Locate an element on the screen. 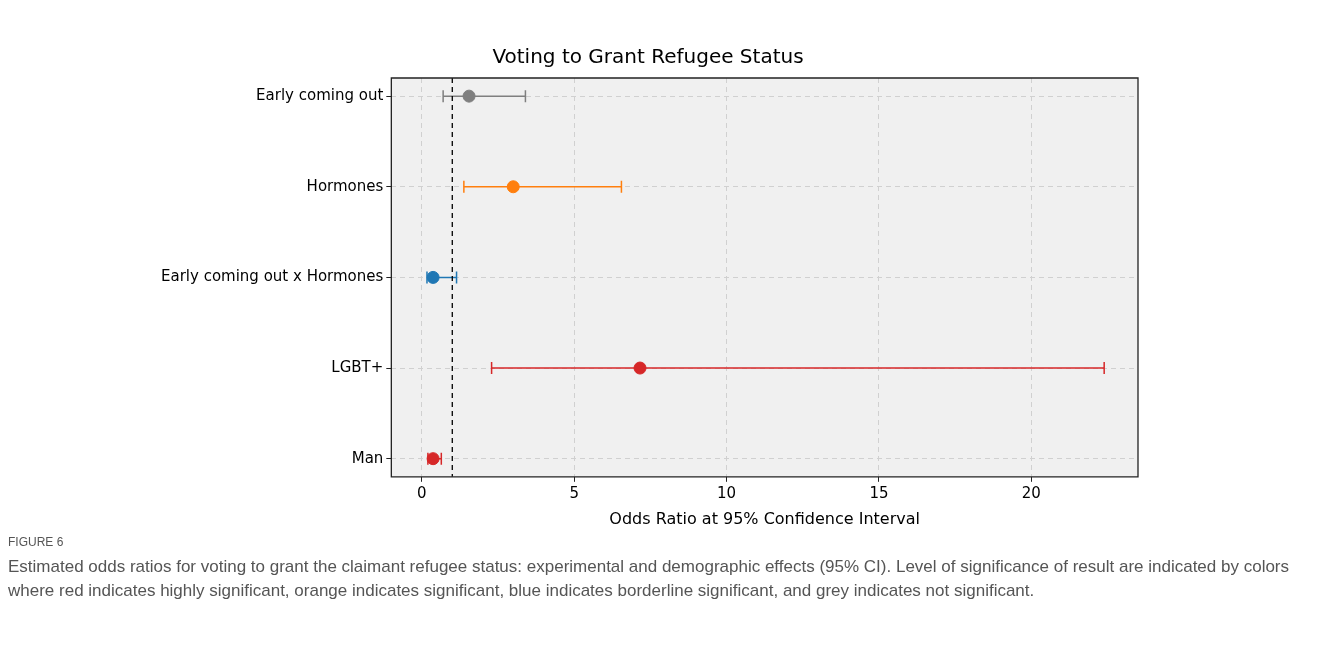 This screenshot has width=1323, height=651. y-tick-label: LGBT+ is located at coordinates (357, 366).